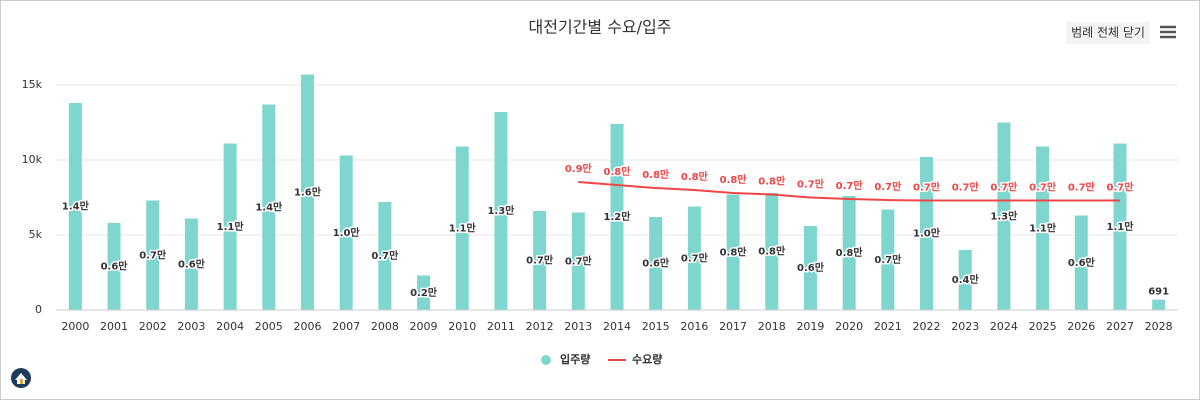  I want to click on x-tick-label: 2018, so click(772, 326).